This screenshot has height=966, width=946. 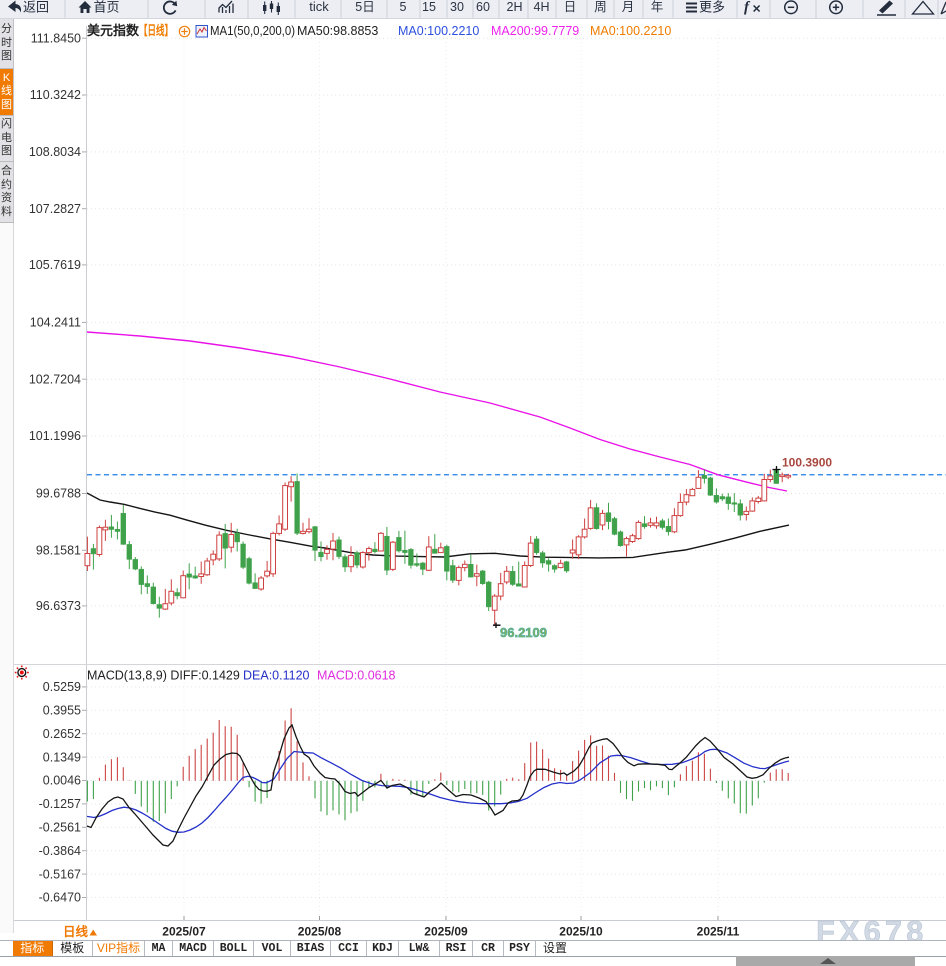 What do you see at coordinates (542, 7) in the screenshot?
I see `svg-text: 4H` at bounding box center [542, 7].